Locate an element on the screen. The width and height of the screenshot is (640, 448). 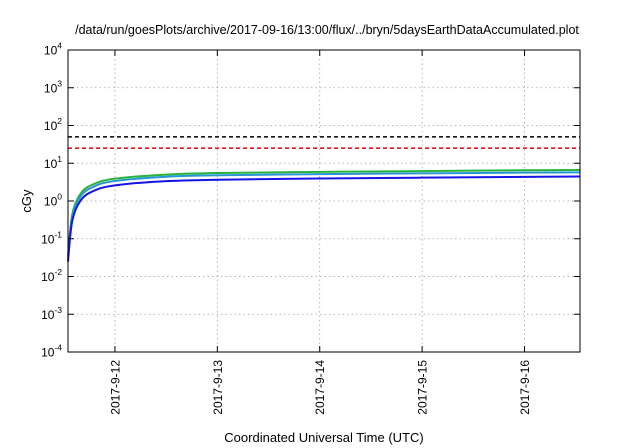
y-tick-label: 10⁻² is located at coordinates (51, 275).